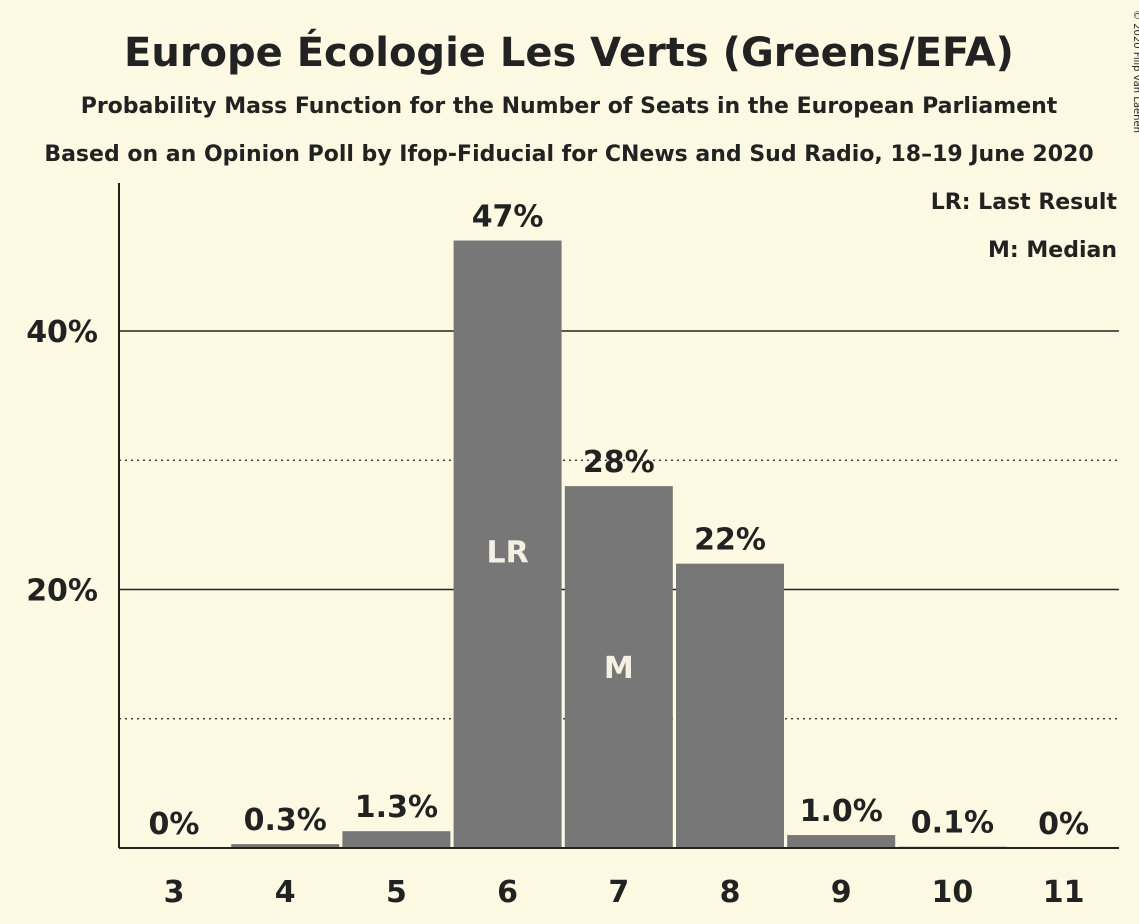 The image size is (1139, 924). Describe the element at coordinates (953, 892) in the screenshot. I see `x-tick-label: 10` at that location.